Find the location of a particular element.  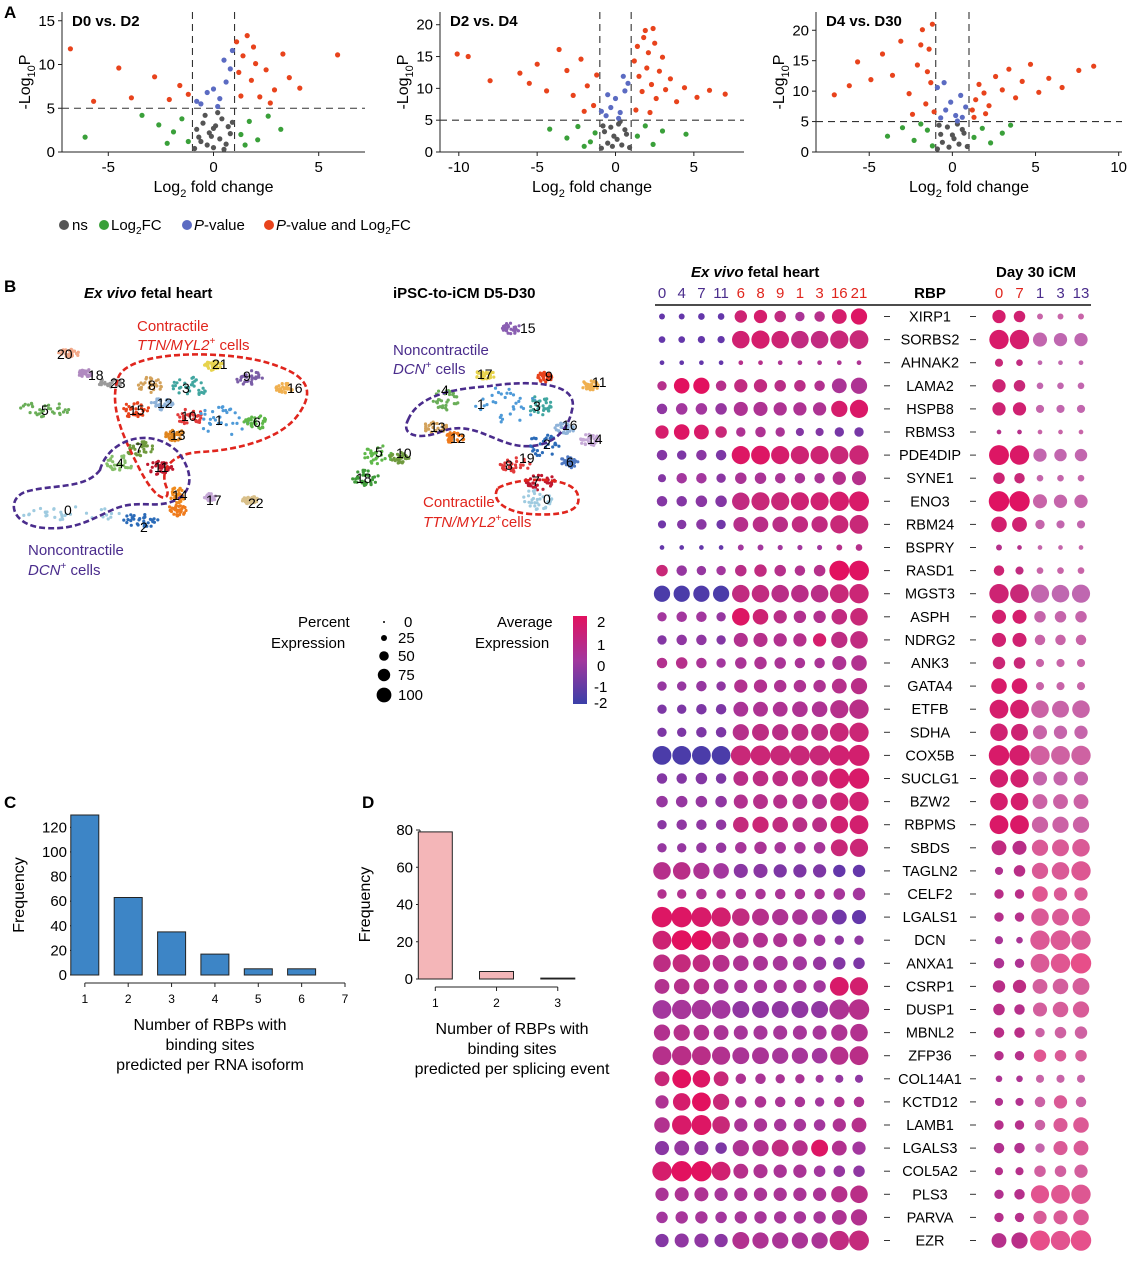

dotplot-row-label: ENO3 is located at coordinates (930, 502).